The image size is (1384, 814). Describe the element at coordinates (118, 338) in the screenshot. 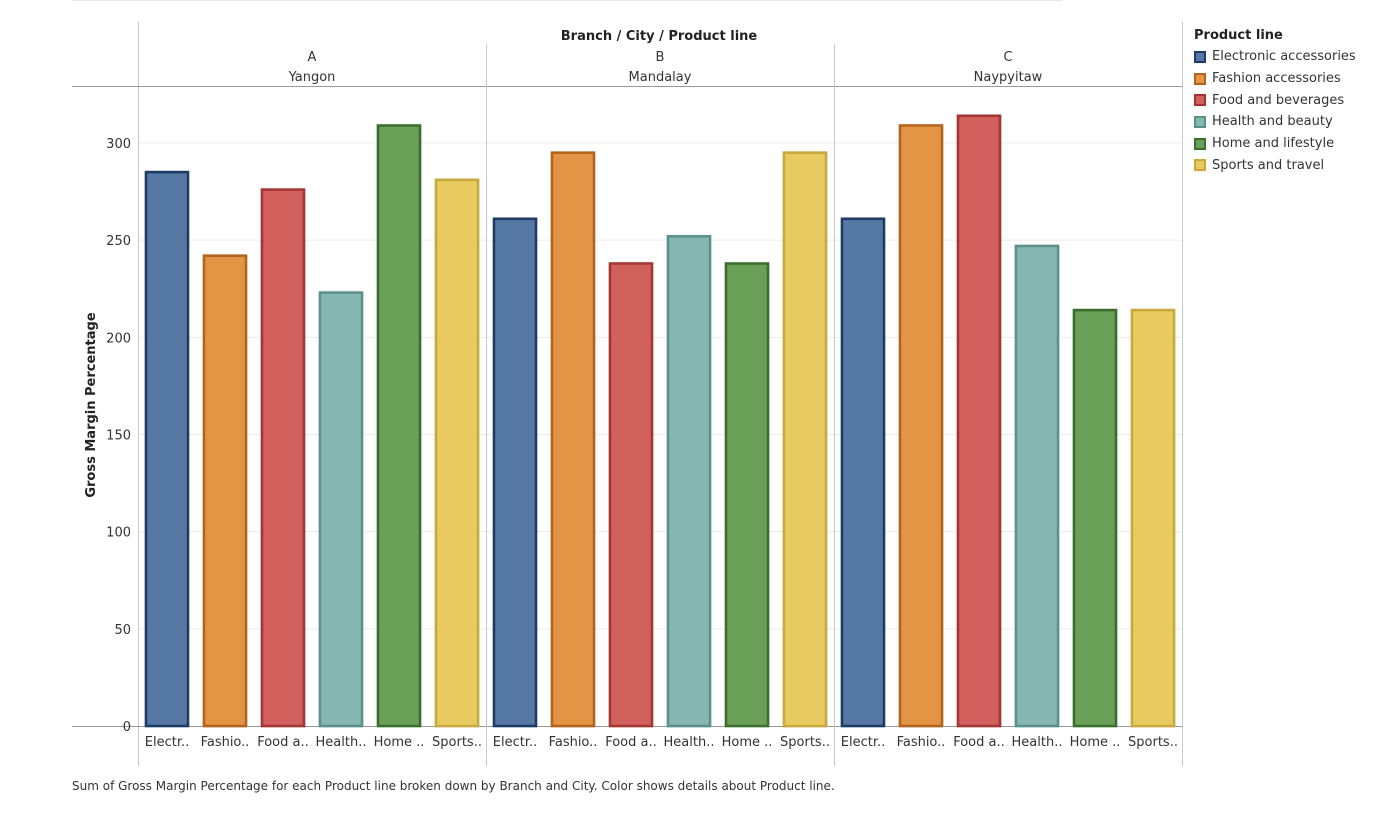

I see `y-tick-label: 200` at that location.